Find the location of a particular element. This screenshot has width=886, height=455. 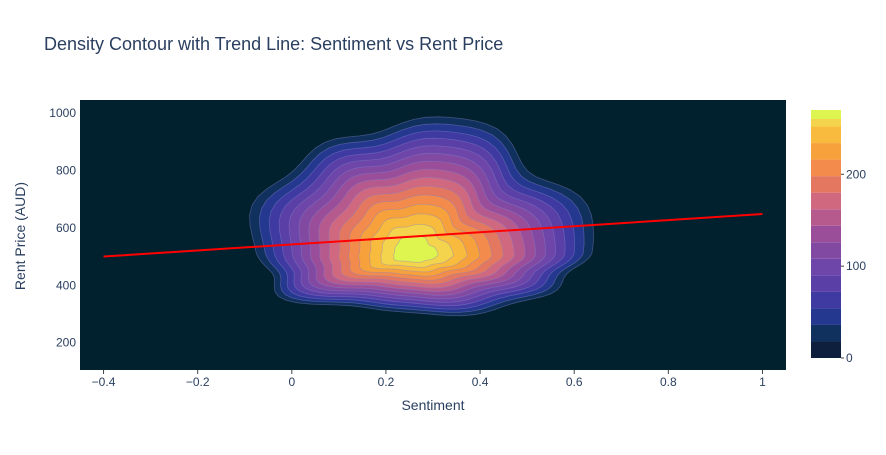

x-tick-label: −0.4 is located at coordinates (104, 382).